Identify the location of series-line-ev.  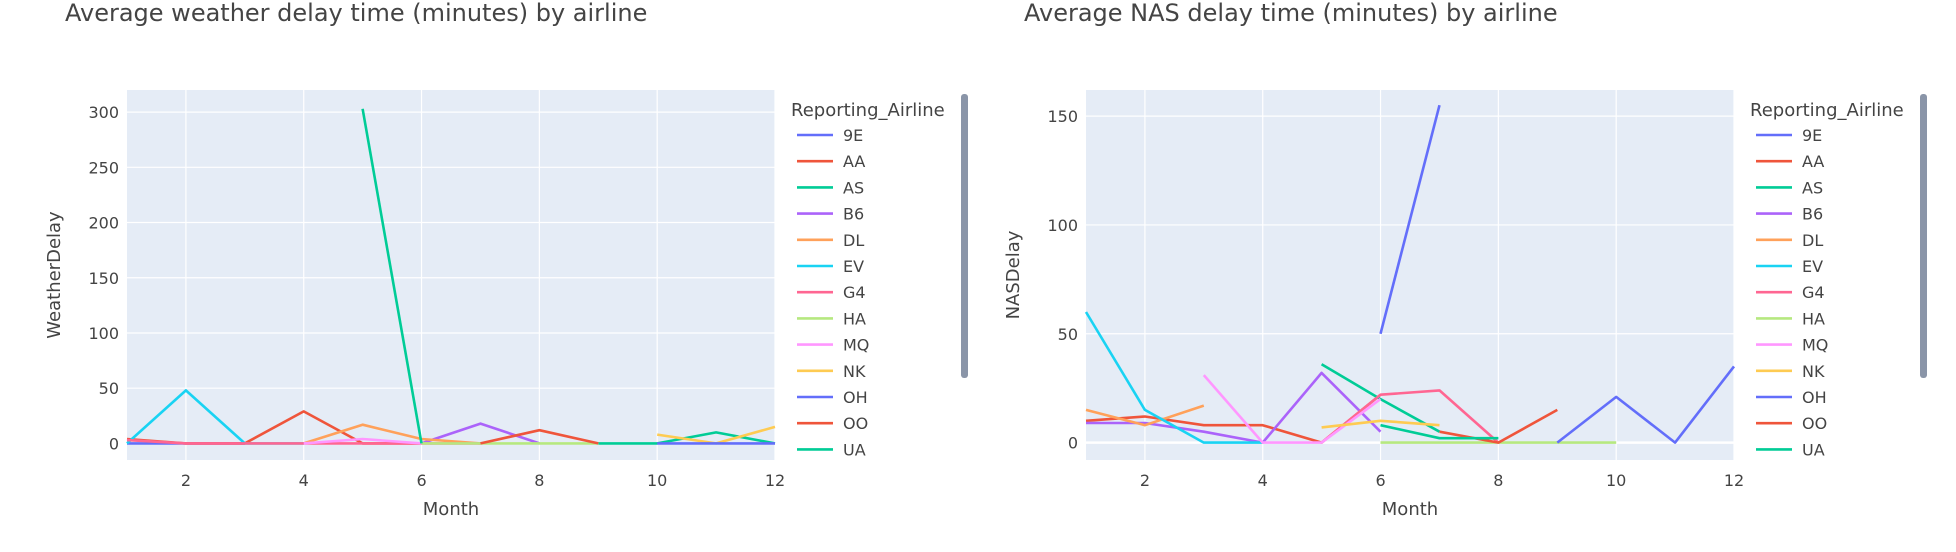
(1173, 377).